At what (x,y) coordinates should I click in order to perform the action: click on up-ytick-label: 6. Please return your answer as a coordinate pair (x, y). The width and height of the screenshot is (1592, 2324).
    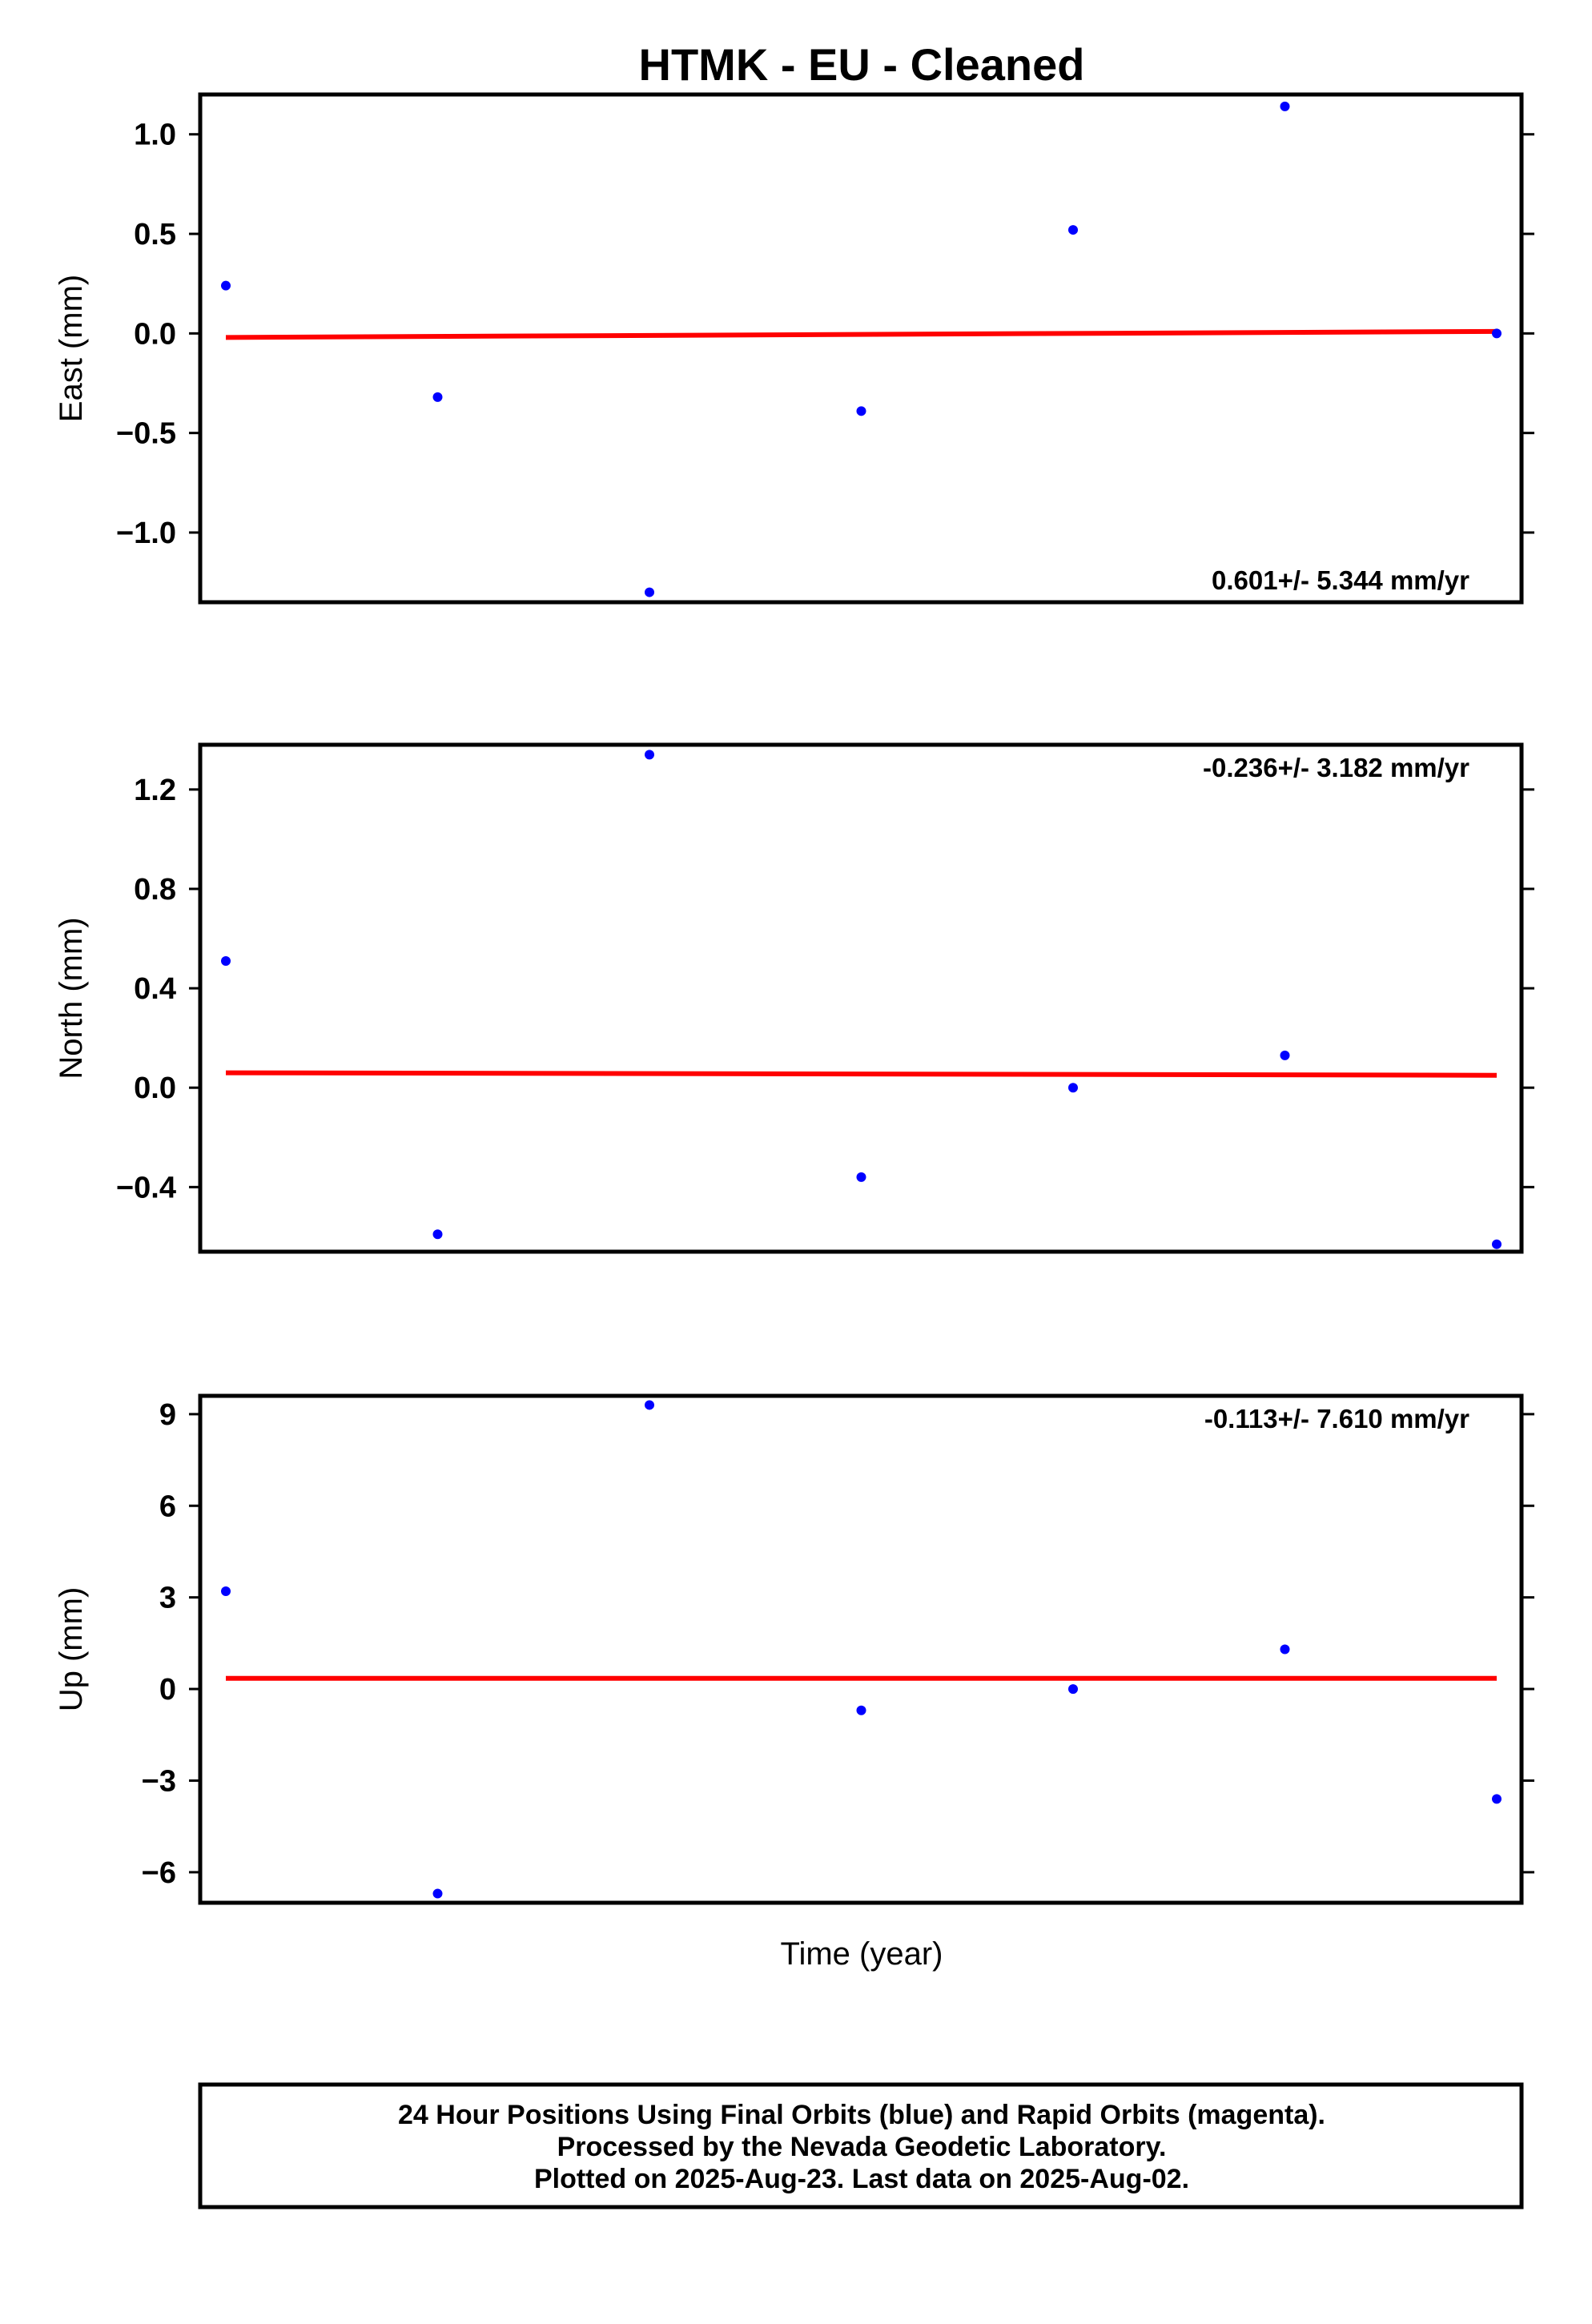
    Looking at the image, I should click on (167, 1506).